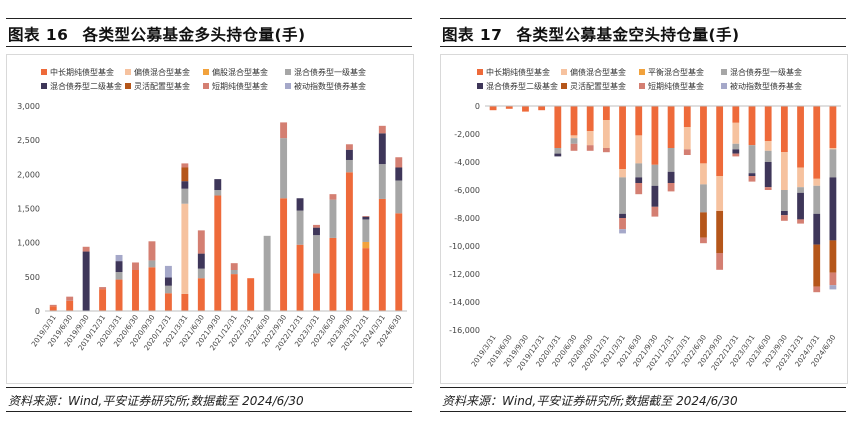 This screenshot has height=424, width=854. Describe the element at coordinates (467, 134) in the screenshot. I see `y-tick-label: -2,000` at that location.